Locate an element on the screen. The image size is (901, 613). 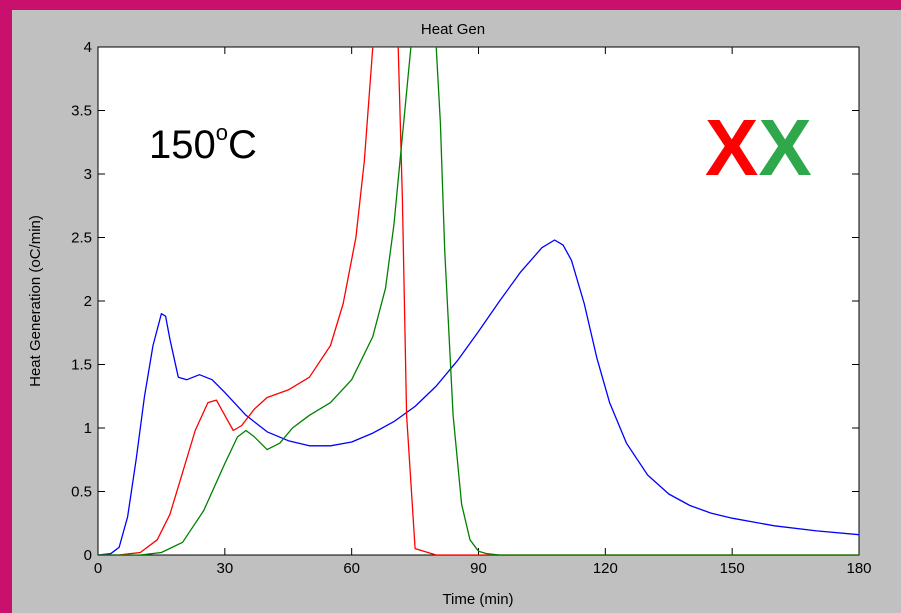
x-tick-label: 120 is located at coordinates (605, 568).